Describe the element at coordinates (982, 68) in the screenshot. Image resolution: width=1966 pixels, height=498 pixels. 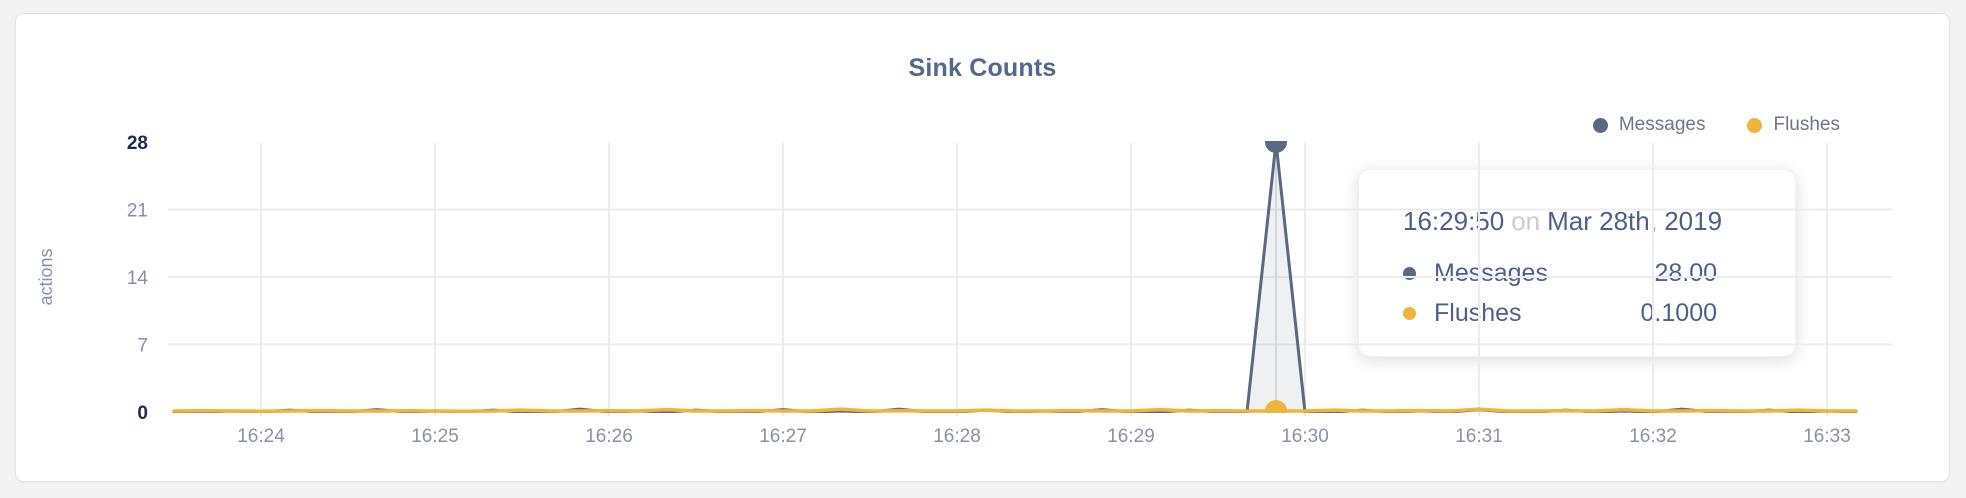
I see `chart-title: Sink Counts` at that location.